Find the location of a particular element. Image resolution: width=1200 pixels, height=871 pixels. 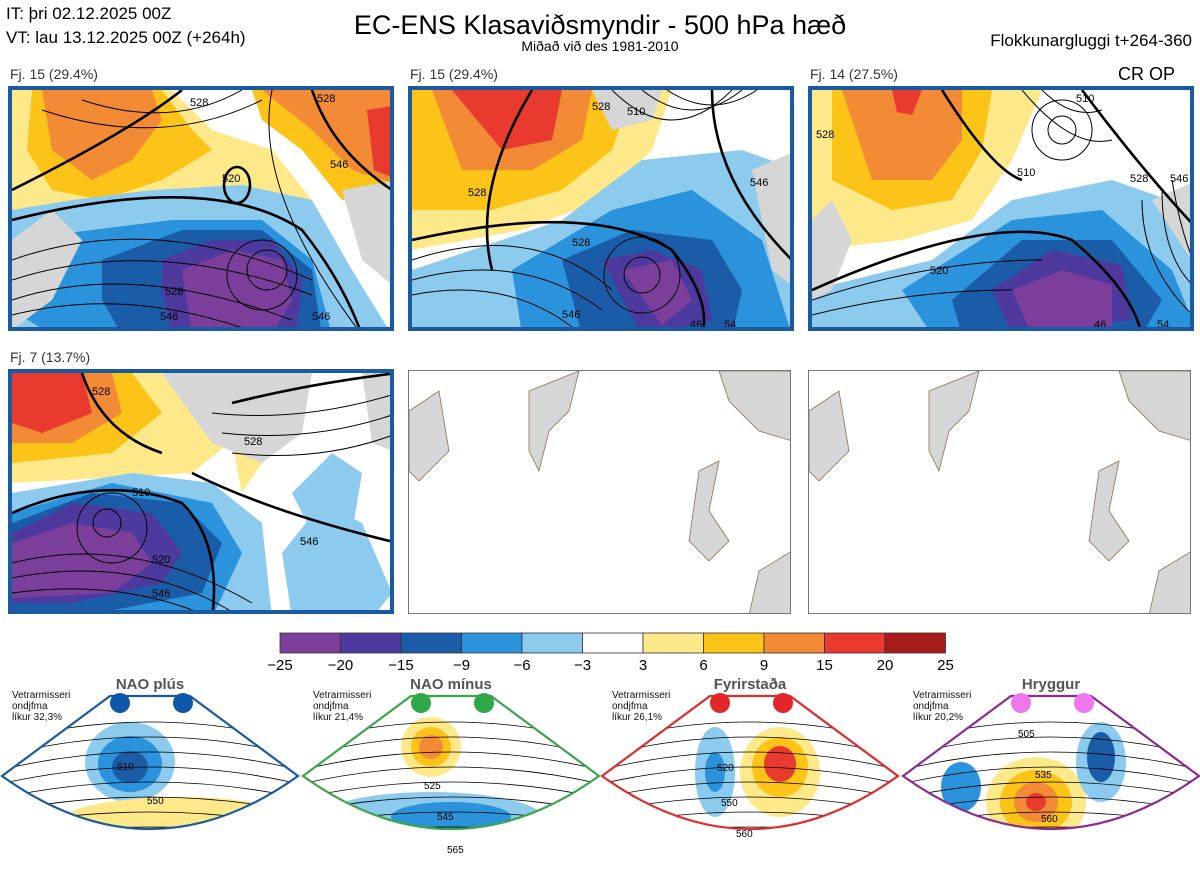

regime-contour-label: 510 is located at coordinates (125, 767).